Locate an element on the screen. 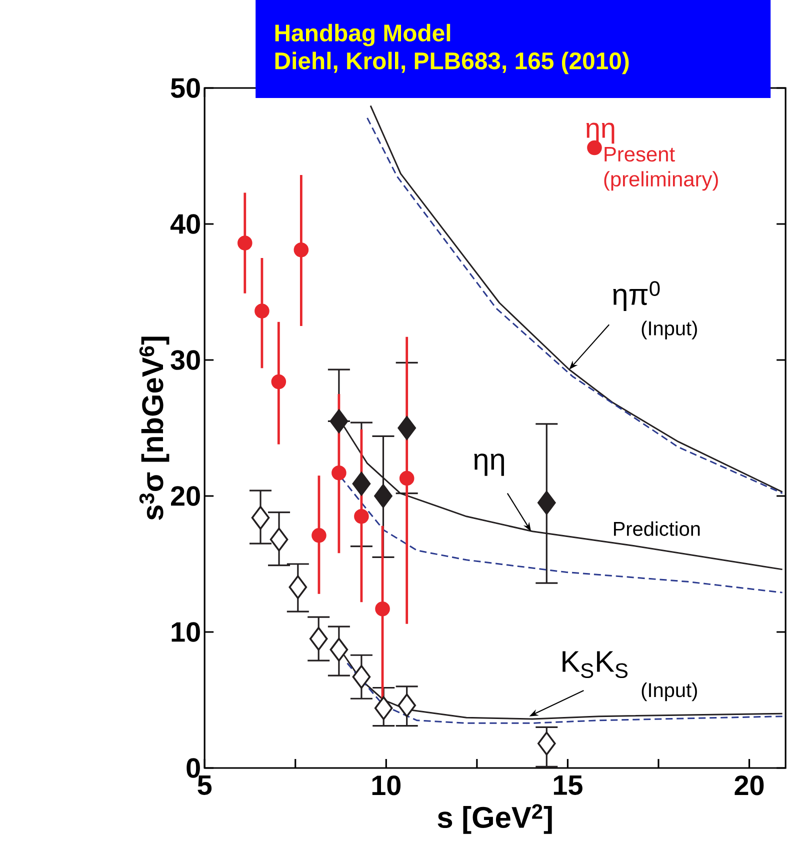  y-axis-title: s$^{3}$σ [nbGeV$^{6}$] is located at coordinates (155, 428).